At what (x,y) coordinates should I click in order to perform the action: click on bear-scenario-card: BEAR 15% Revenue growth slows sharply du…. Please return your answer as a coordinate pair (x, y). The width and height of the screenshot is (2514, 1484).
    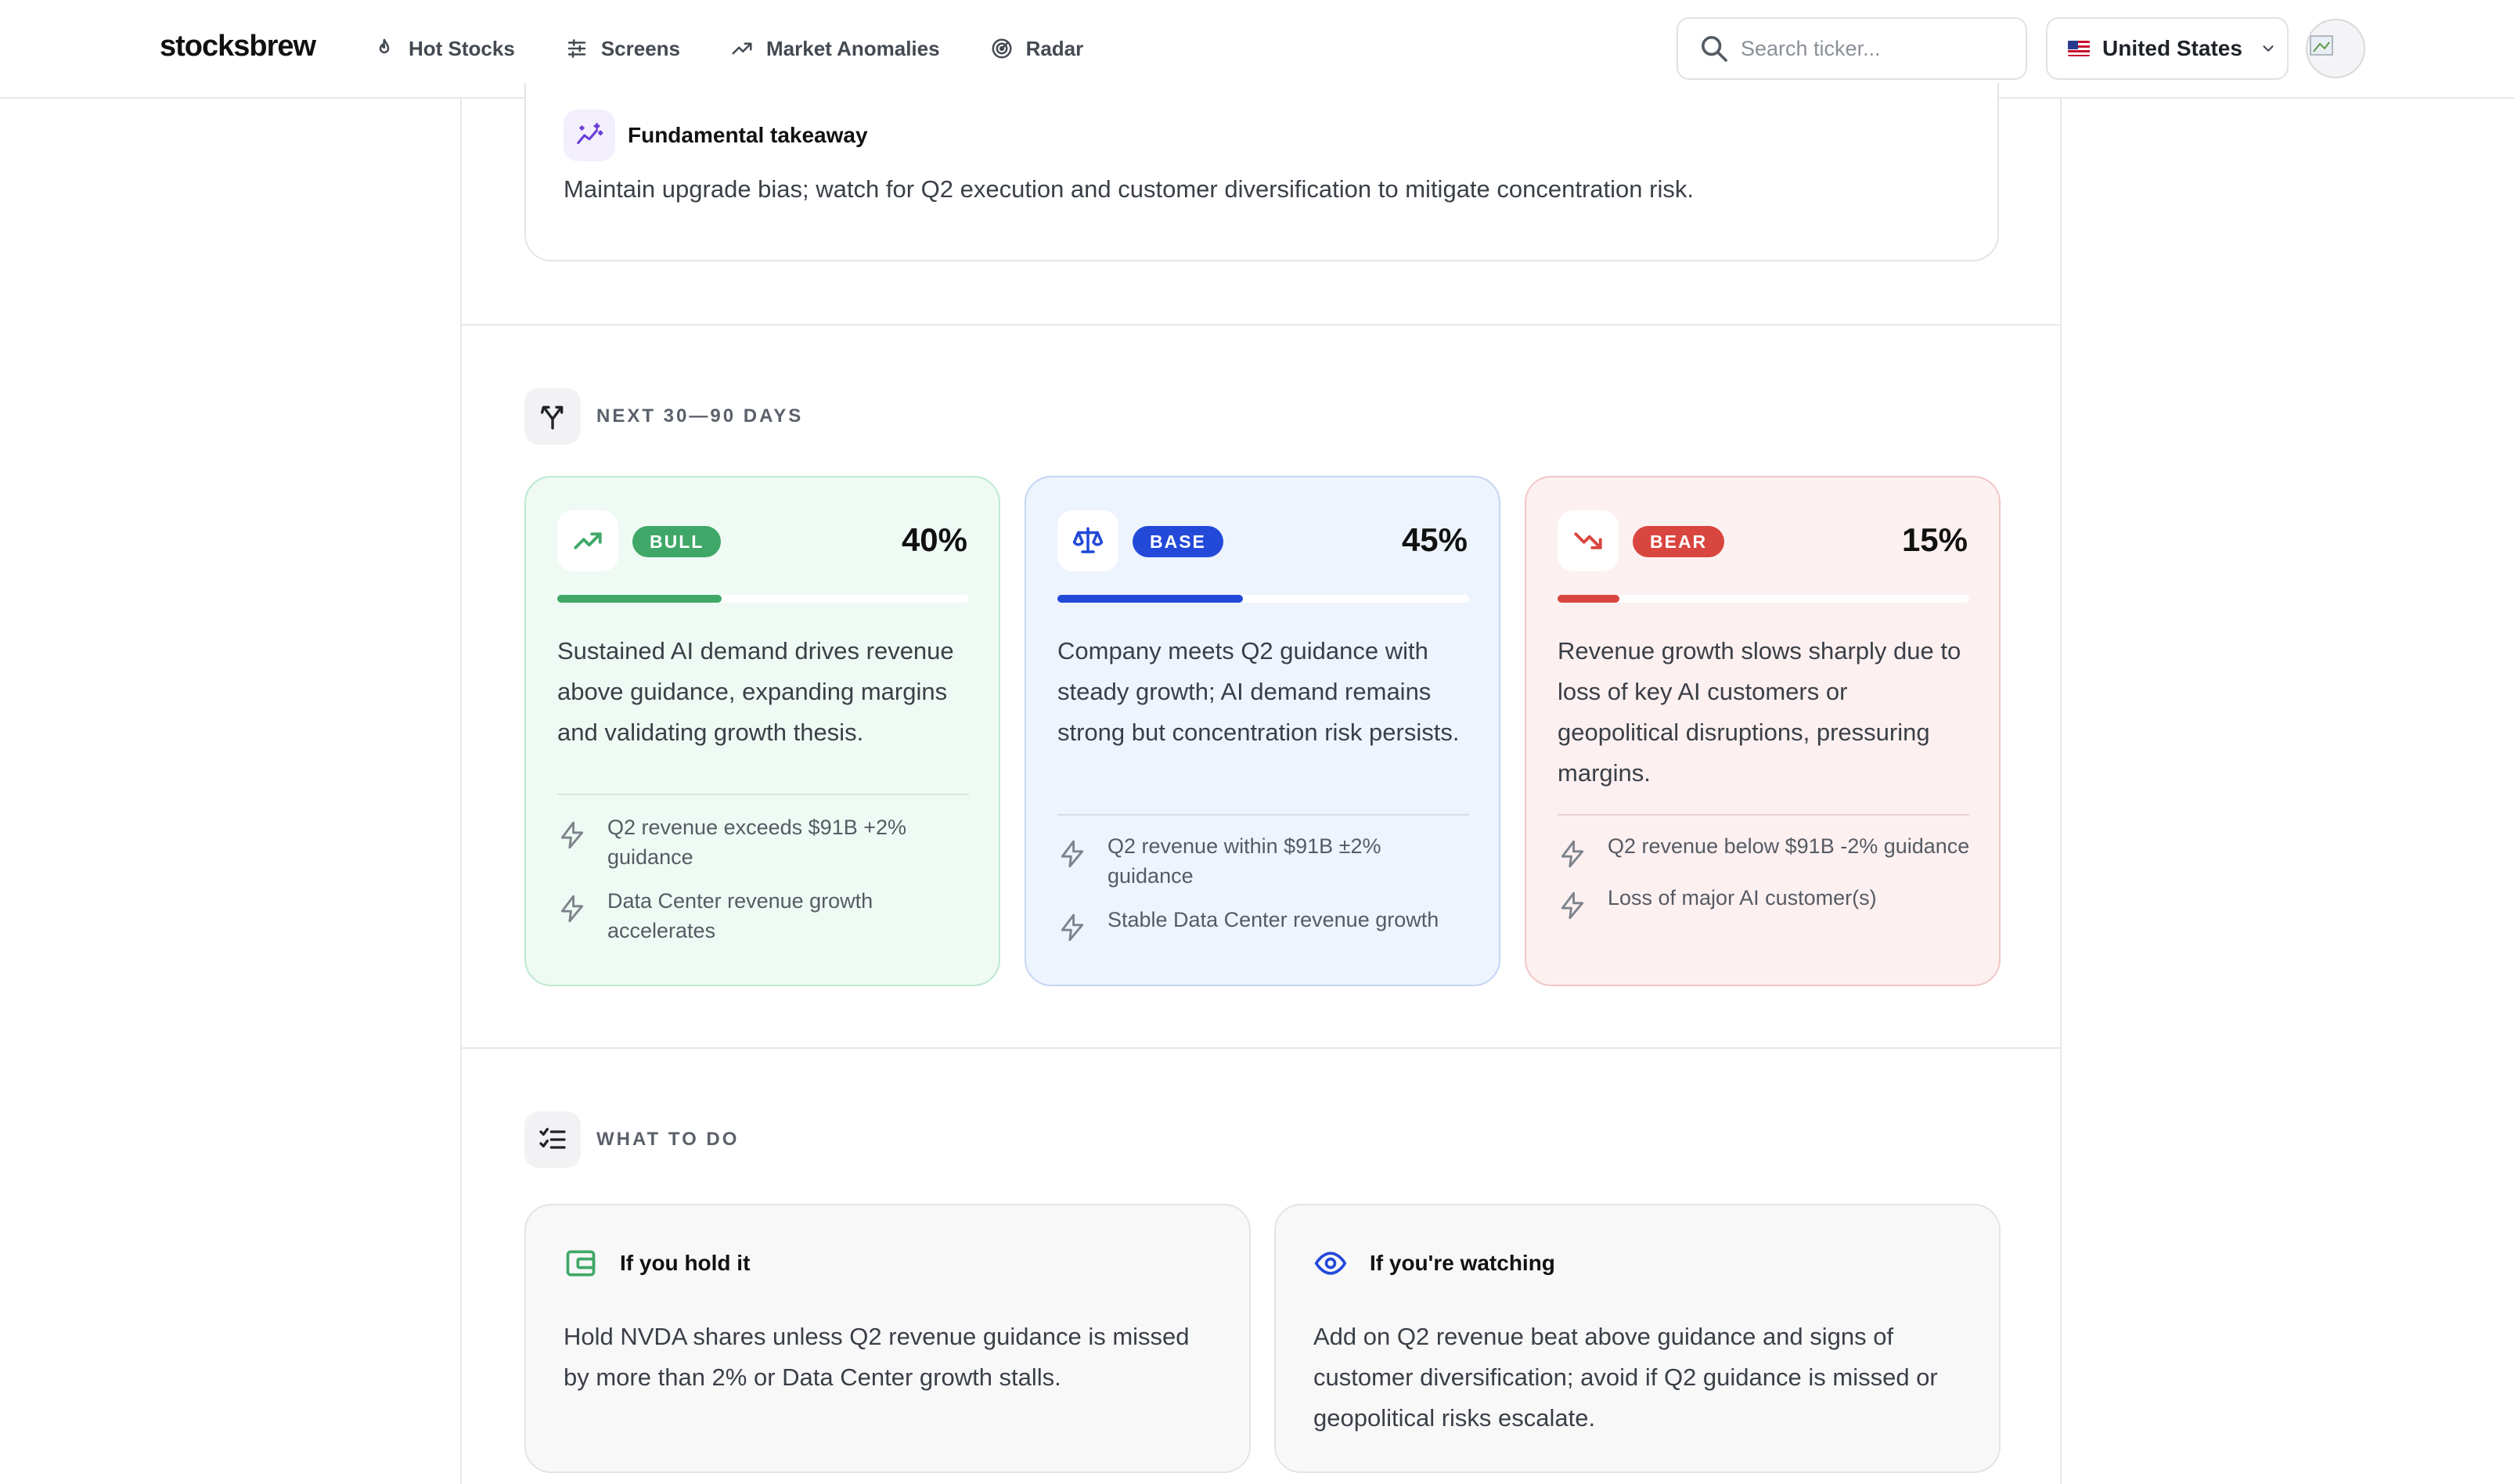
    Looking at the image, I should click on (1763, 731).